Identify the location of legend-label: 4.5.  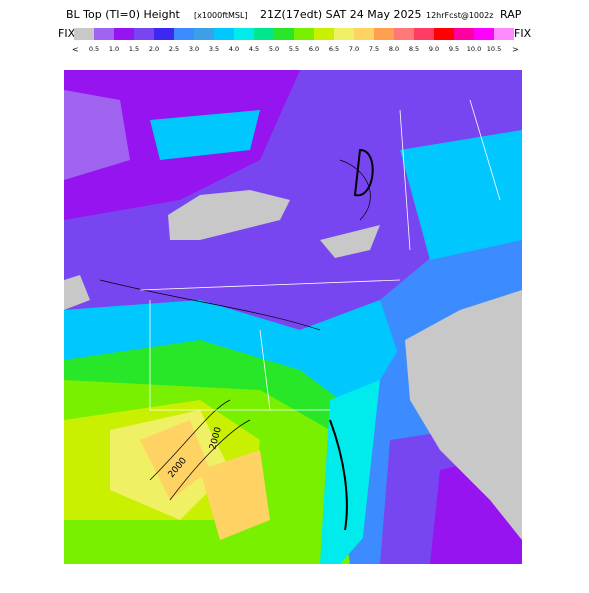
(254, 49).